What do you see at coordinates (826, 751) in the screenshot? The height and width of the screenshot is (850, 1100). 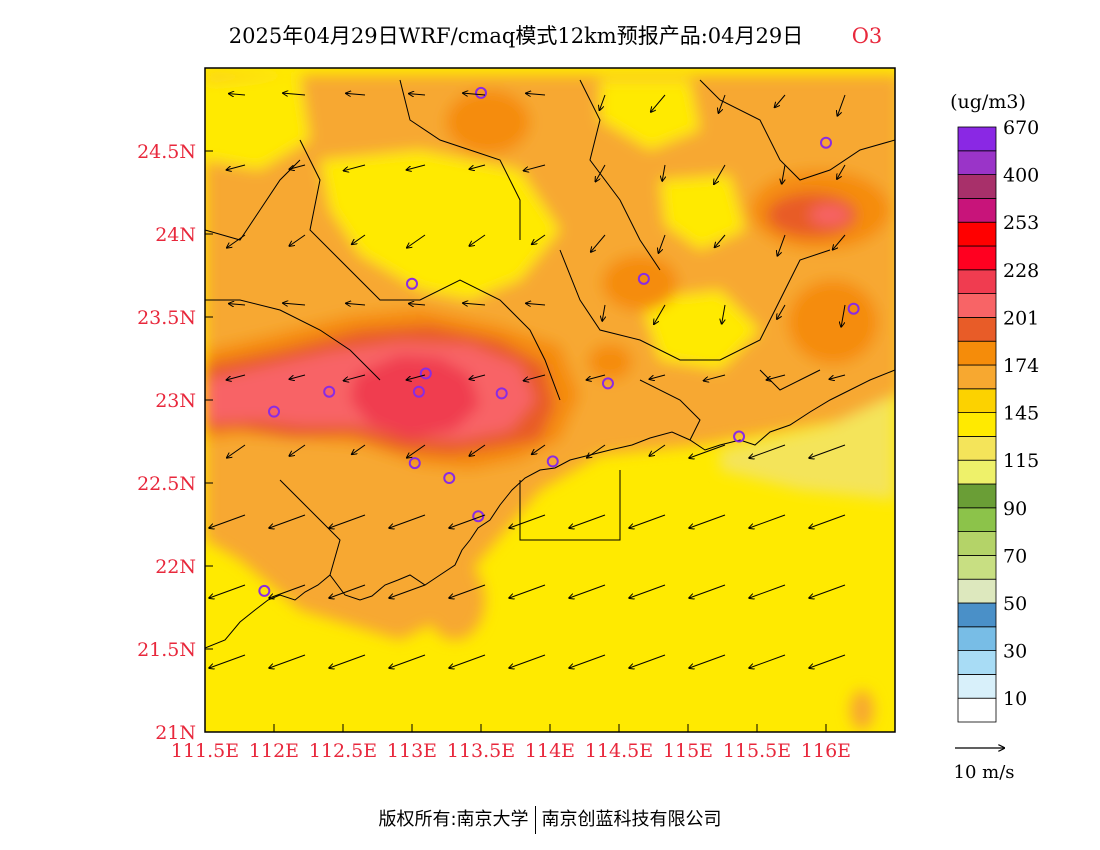 I see `lon-tick-label: 116E` at bounding box center [826, 751].